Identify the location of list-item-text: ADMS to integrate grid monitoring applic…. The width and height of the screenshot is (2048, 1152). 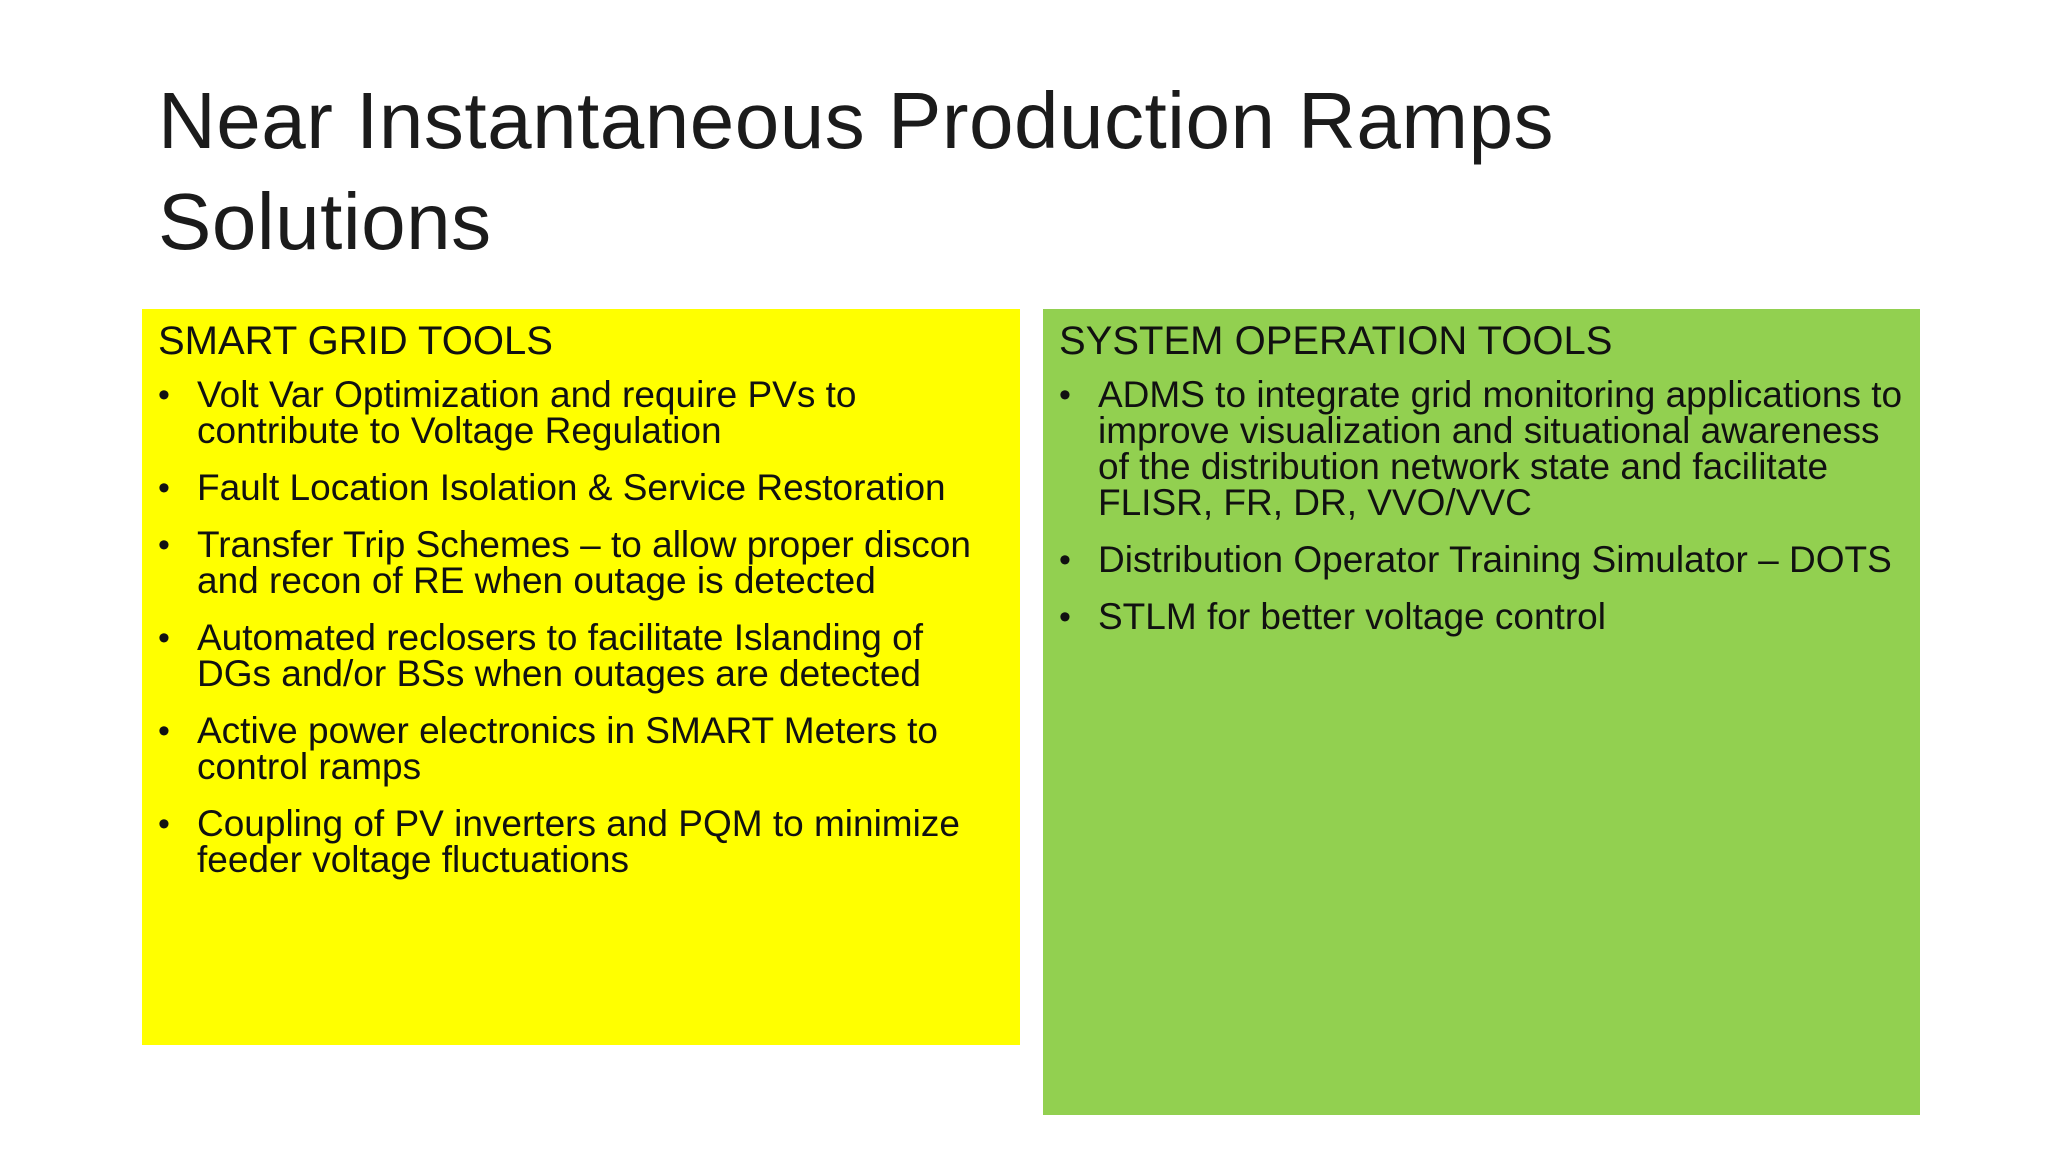
(1500, 448).